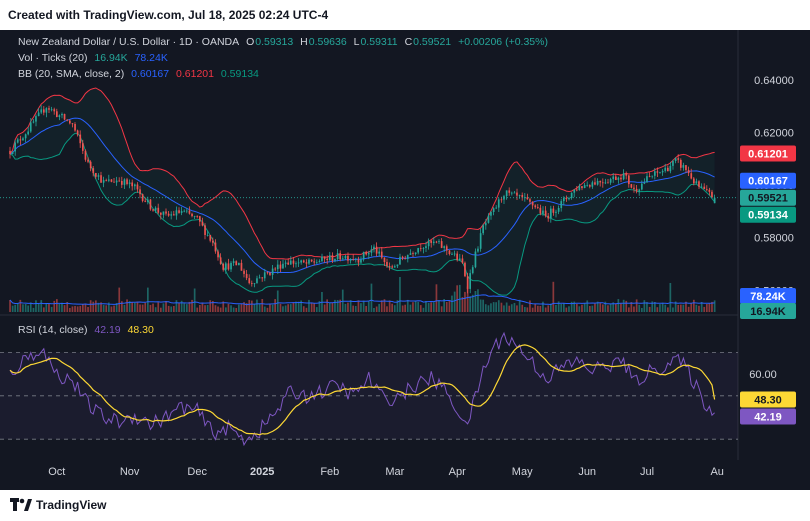  What do you see at coordinates (150, 74) in the screenshot?
I see `bb-basis-value: 0.60167` at bounding box center [150, 74].